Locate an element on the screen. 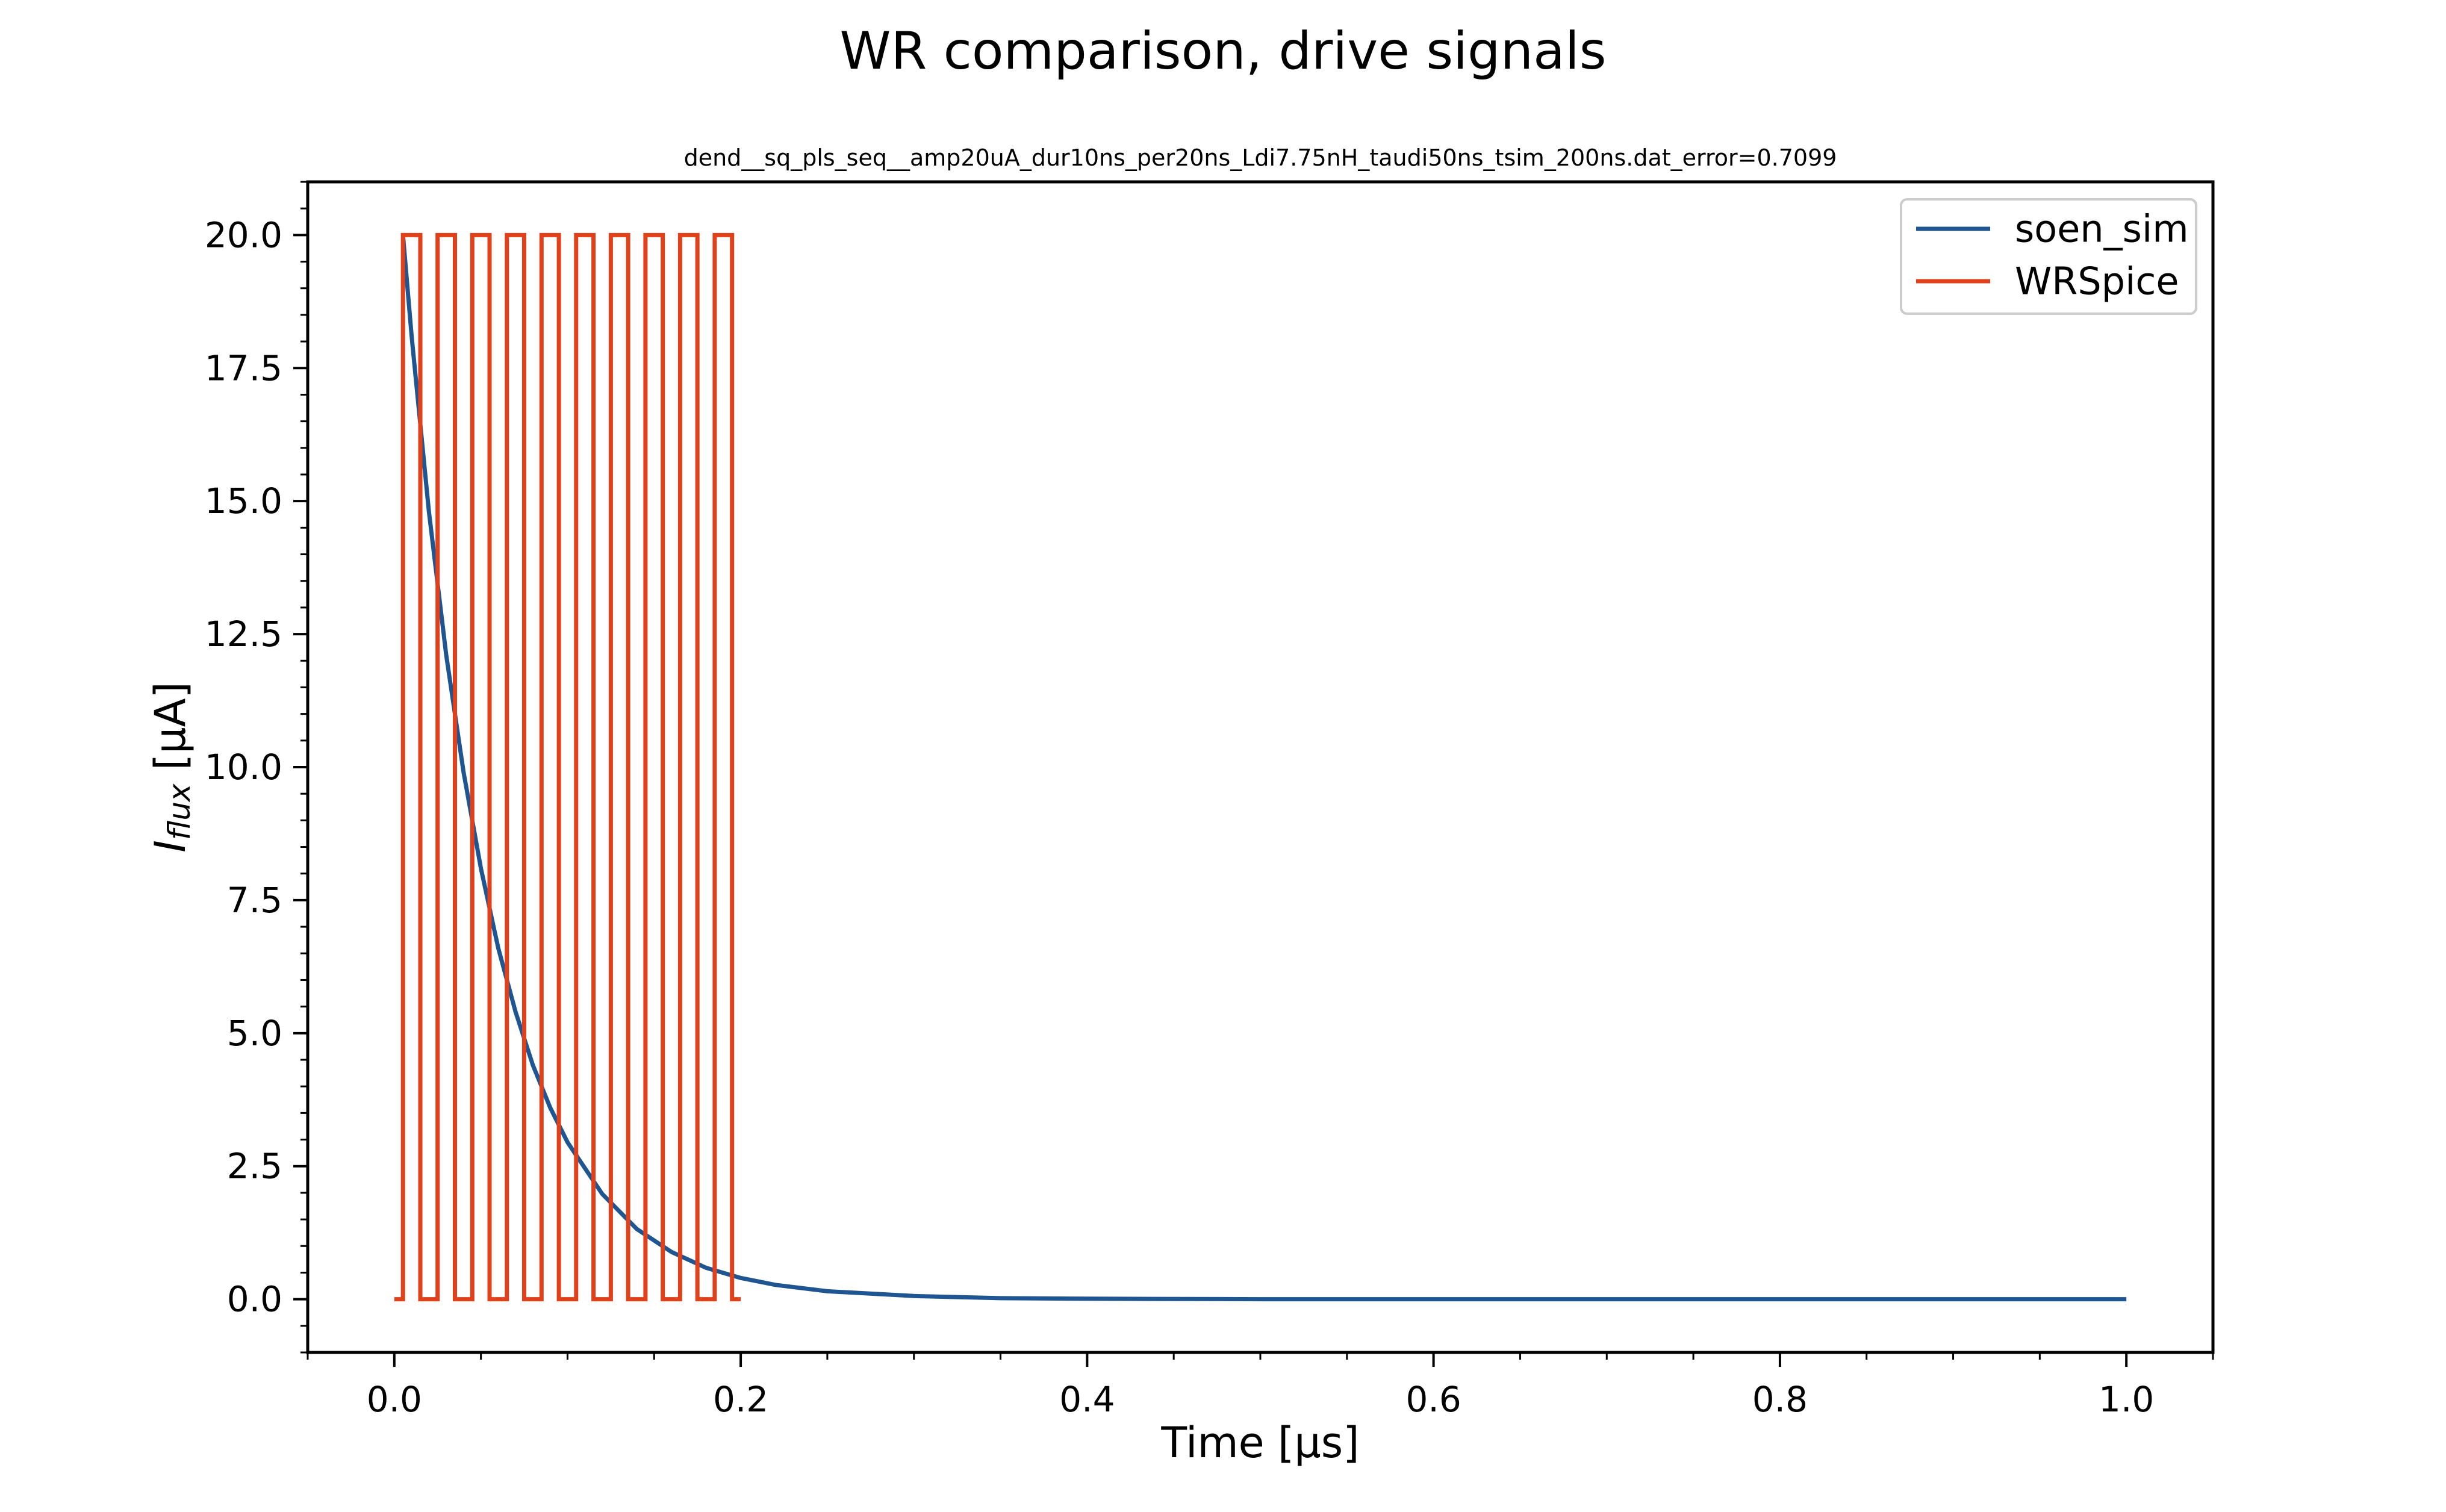 Image resolution: width=2446 pixels, height=1512 pixels. y-tick-label: 20.0 is located at coordinates (243, 234).